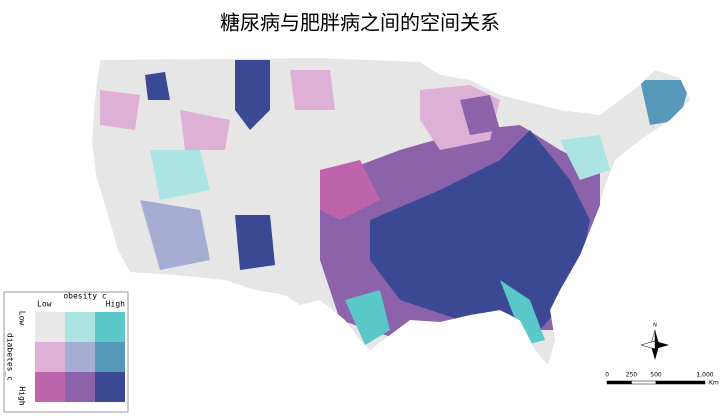  I want to click on legend-y-high: High, so click(22, 395).